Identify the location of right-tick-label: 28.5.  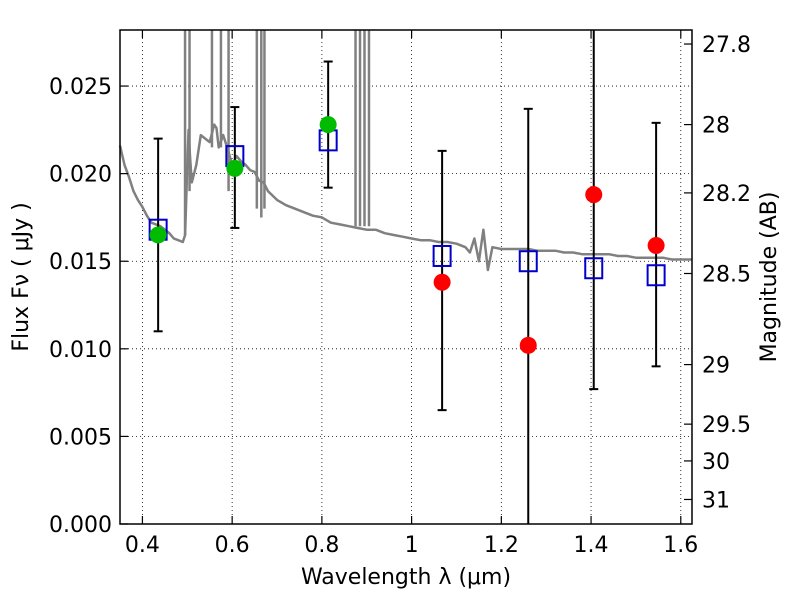
(726, 274).